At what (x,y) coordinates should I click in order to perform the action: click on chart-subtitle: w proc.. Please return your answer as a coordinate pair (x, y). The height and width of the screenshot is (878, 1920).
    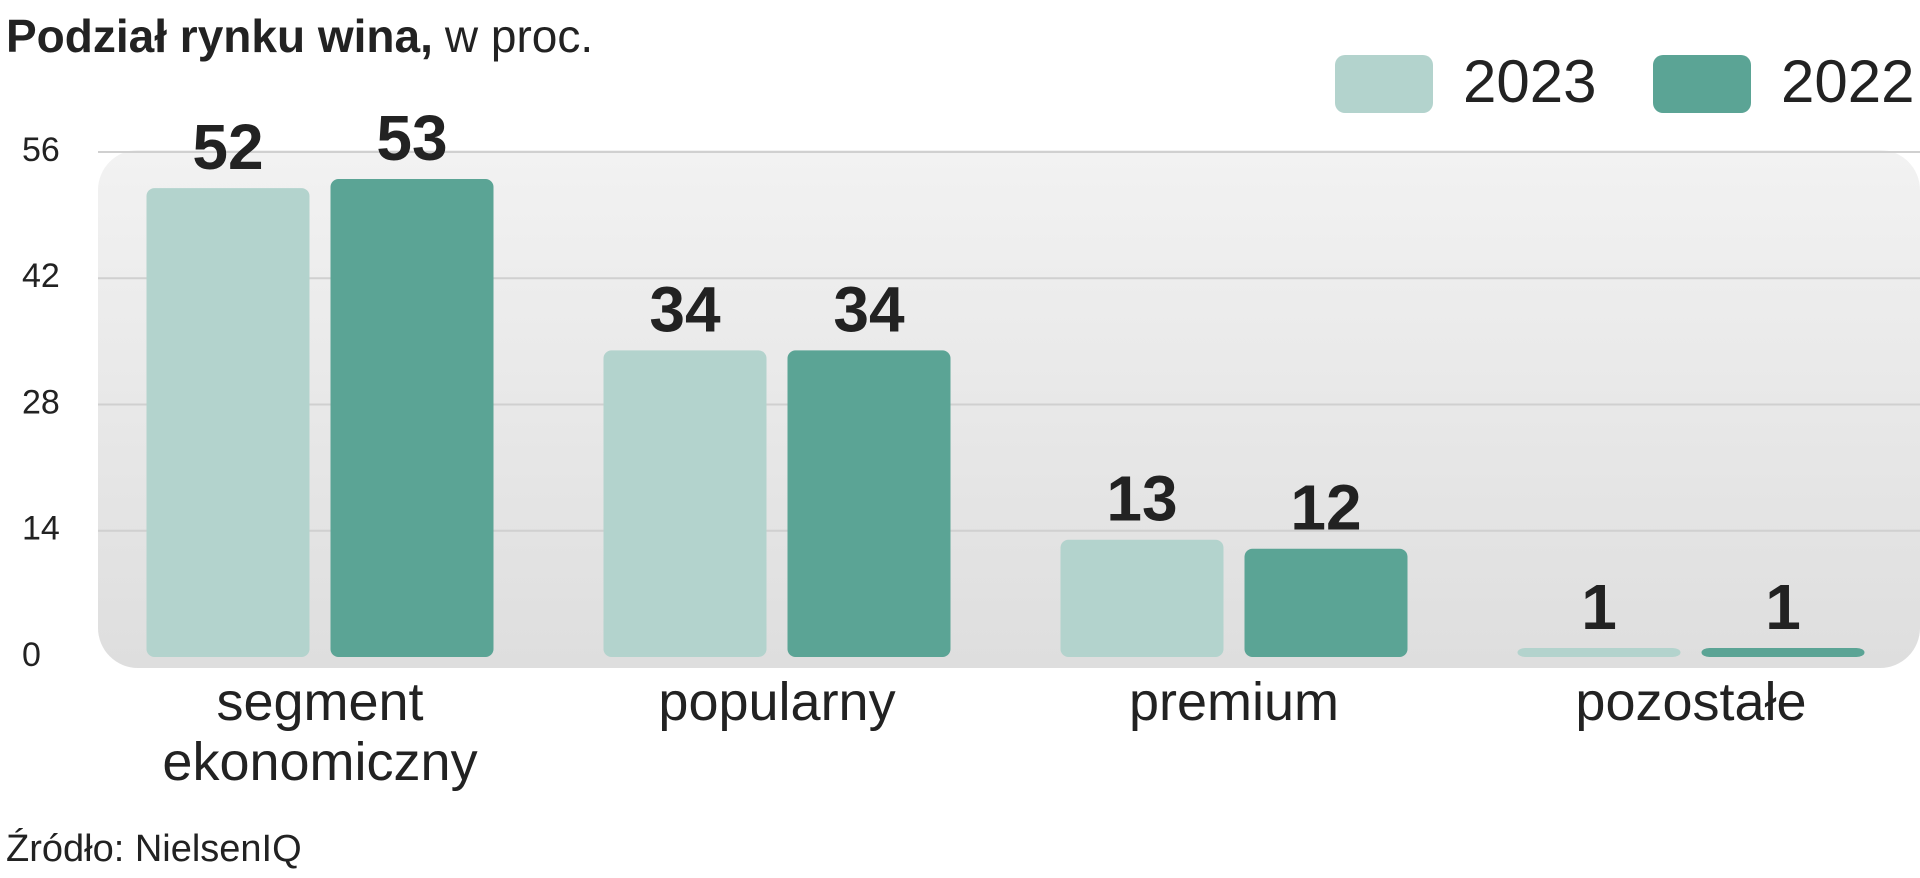
    Looking at the image, I should click on (518, 36).